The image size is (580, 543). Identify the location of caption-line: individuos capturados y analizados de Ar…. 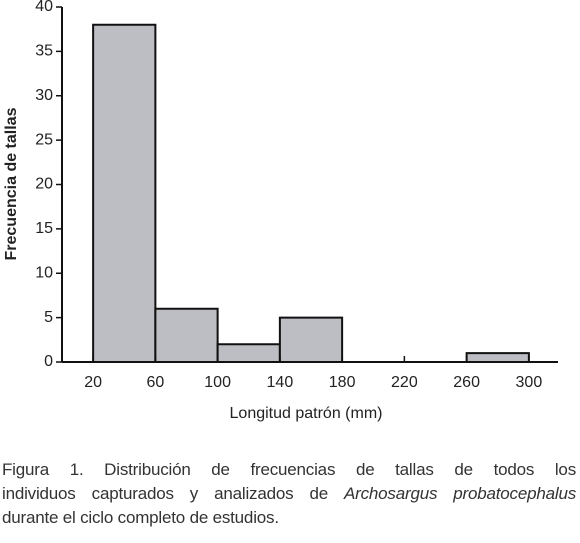
(289, 494).